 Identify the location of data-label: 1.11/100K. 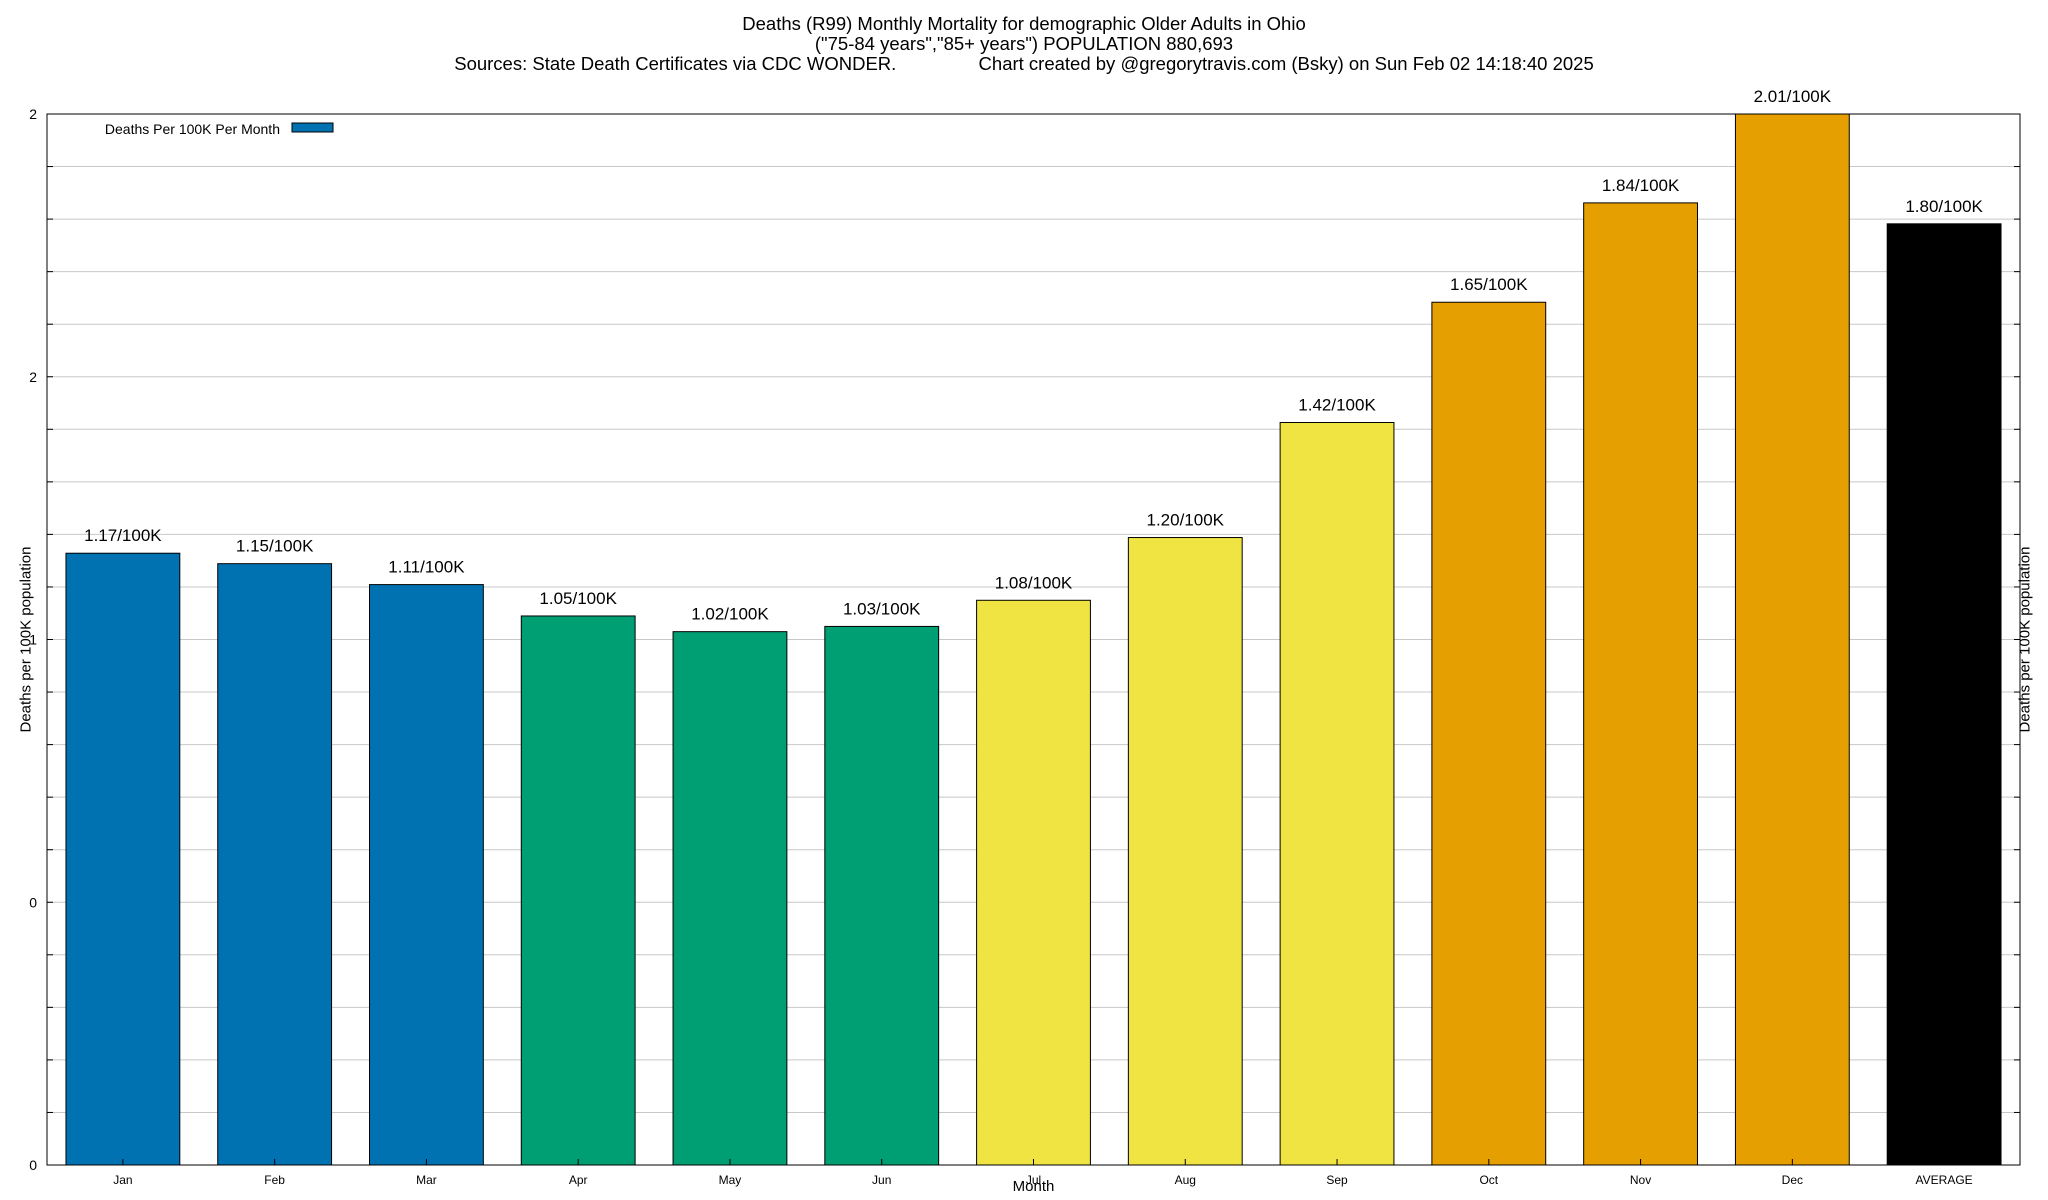
(426, 567).